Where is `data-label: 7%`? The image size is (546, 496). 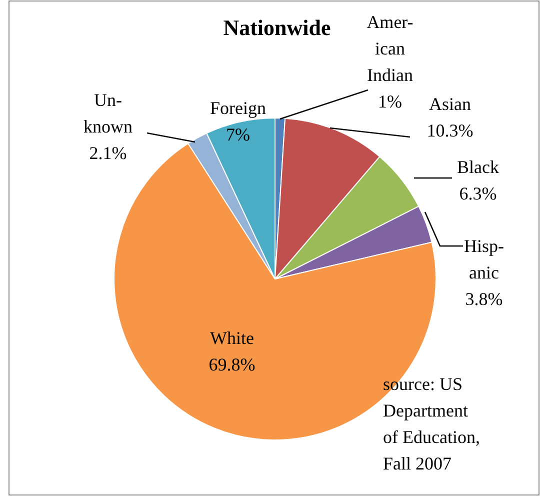
data-label: 7% is located at coordinates (238, 134).